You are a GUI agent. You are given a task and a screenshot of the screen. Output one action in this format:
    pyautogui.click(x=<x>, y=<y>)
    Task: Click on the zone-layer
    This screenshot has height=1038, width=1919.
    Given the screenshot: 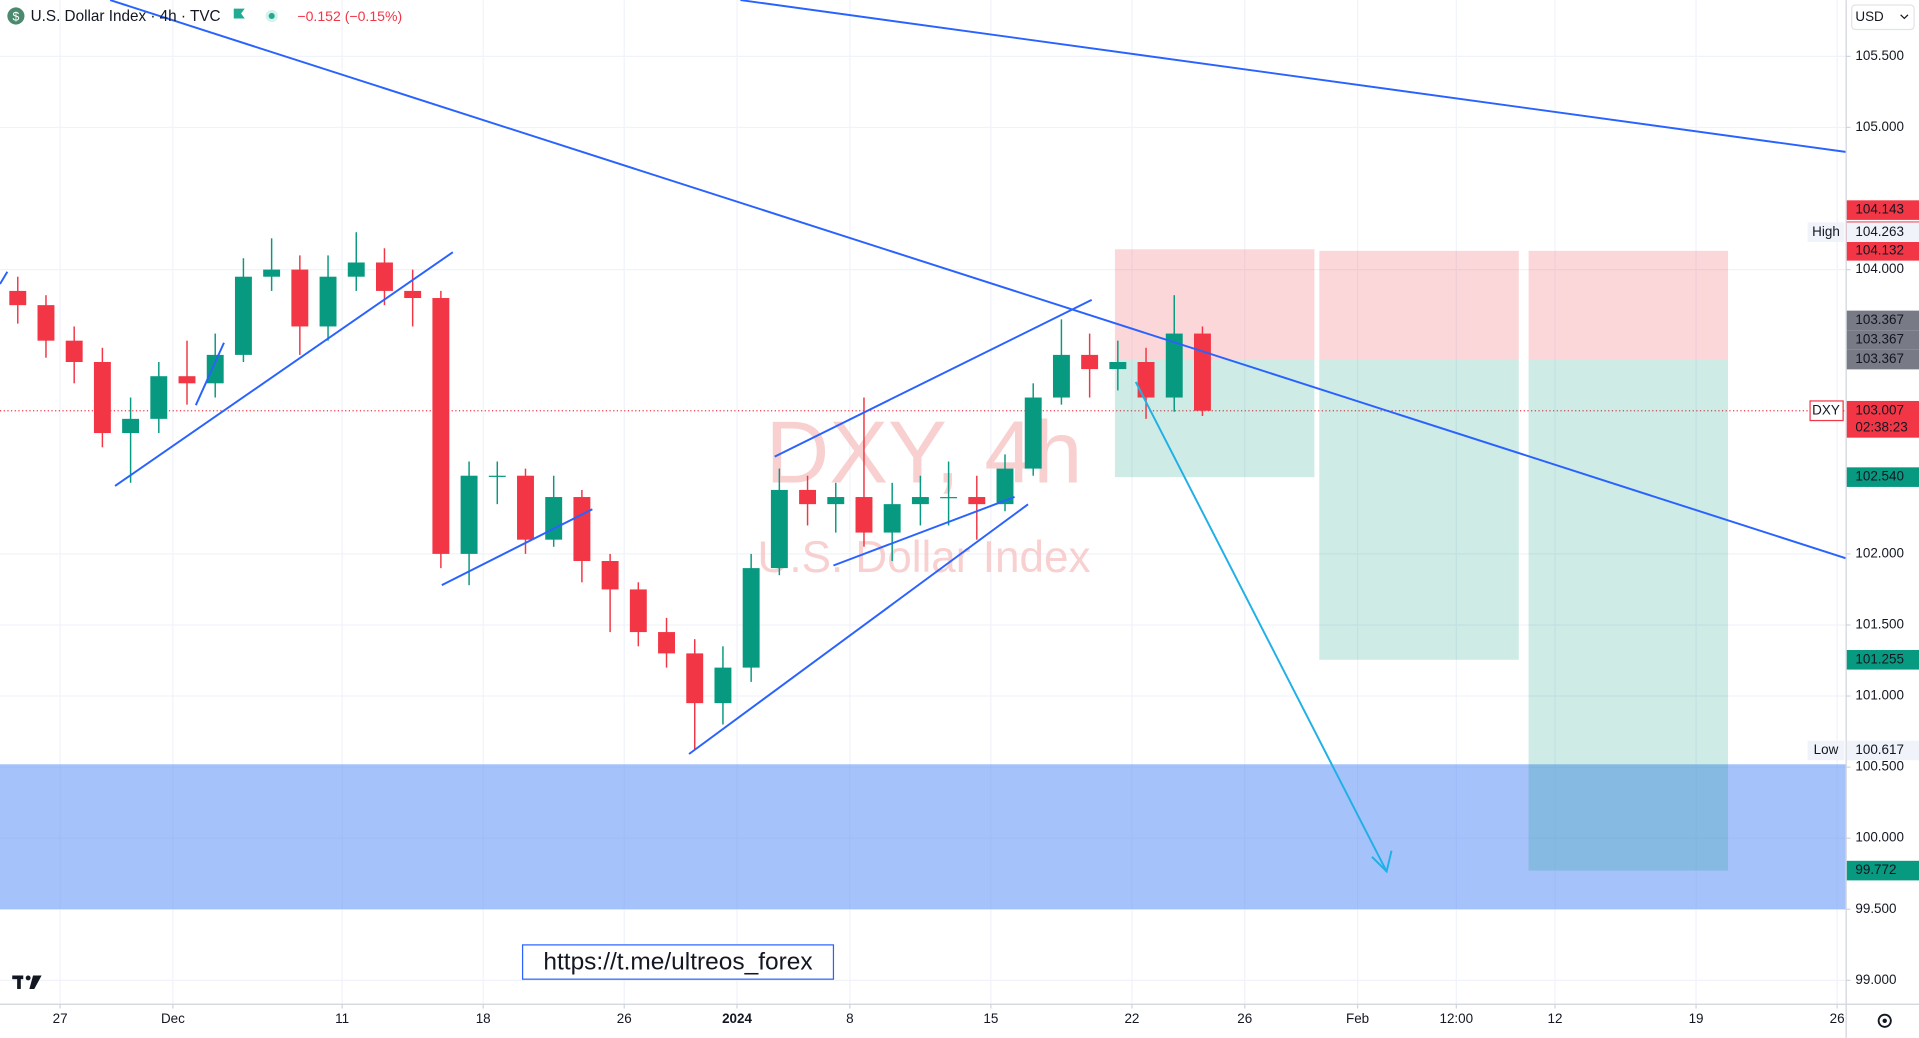 What is the action you would take?
    pyautogui.click(x=923, y=837)
    